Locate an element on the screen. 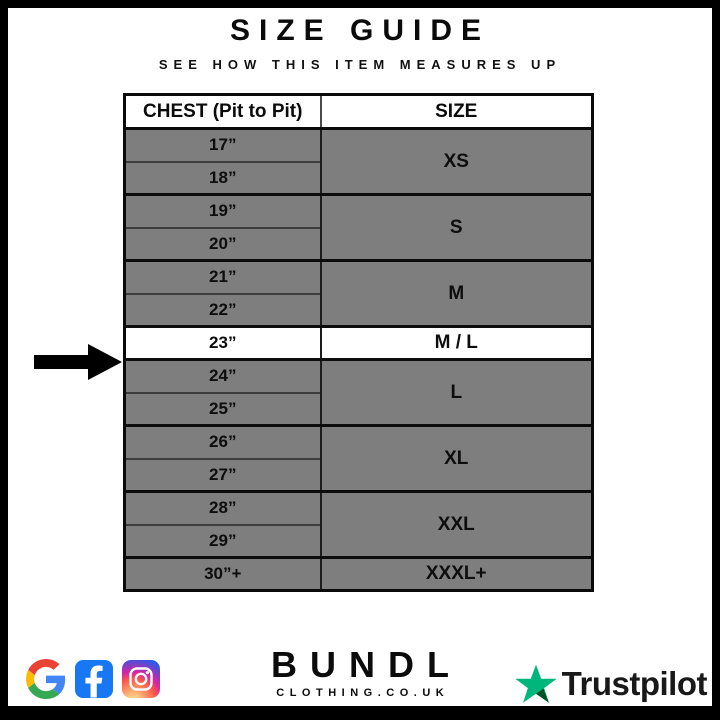 The width and height of the screenshot is (720, 720). instagram-icon is located at coordinates (141, 679).